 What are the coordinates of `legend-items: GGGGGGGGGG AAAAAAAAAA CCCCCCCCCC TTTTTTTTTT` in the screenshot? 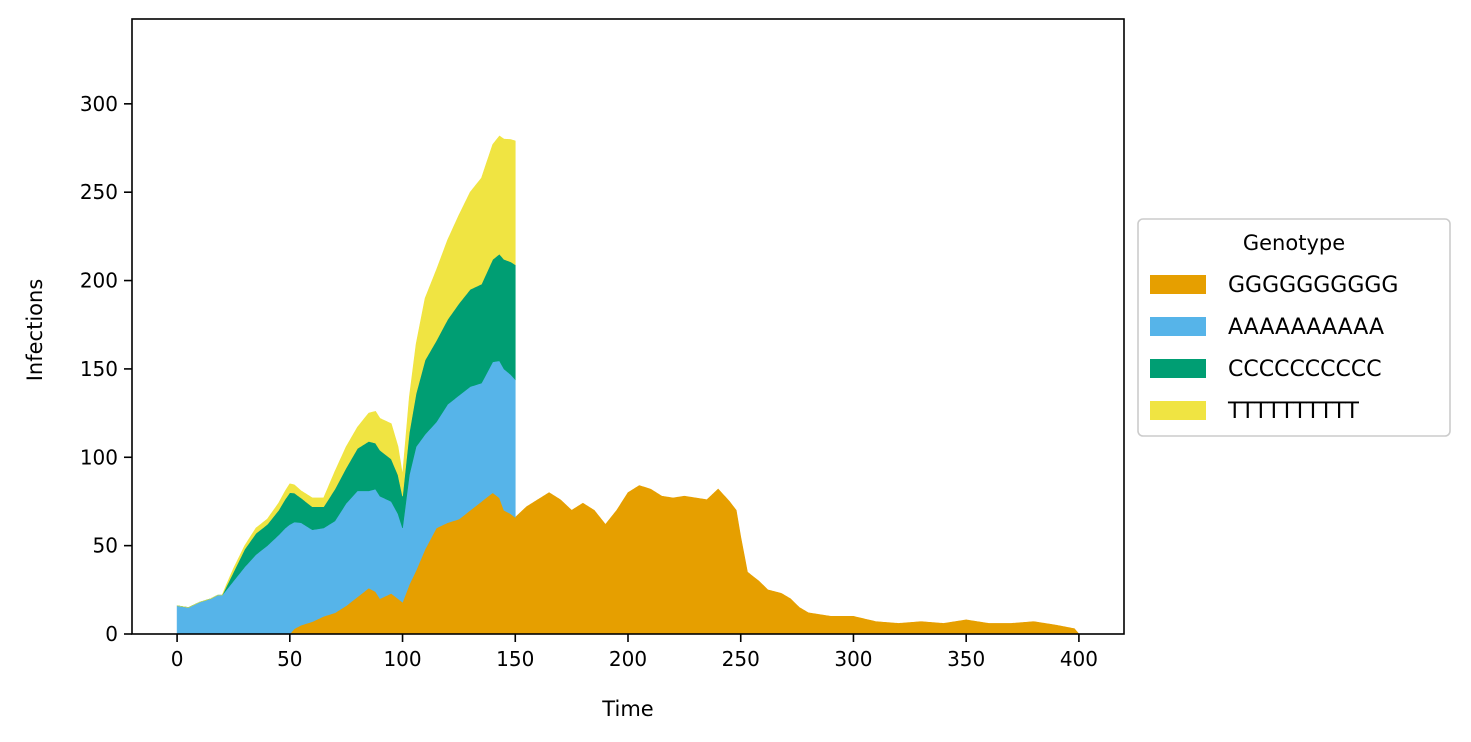 It's located at (1274, 348).